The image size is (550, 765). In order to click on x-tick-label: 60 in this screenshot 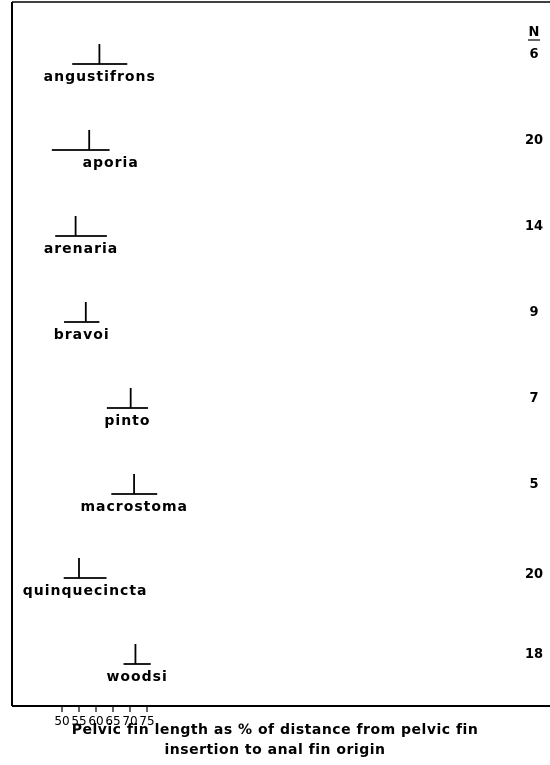, I will do `click(95, 721)`.